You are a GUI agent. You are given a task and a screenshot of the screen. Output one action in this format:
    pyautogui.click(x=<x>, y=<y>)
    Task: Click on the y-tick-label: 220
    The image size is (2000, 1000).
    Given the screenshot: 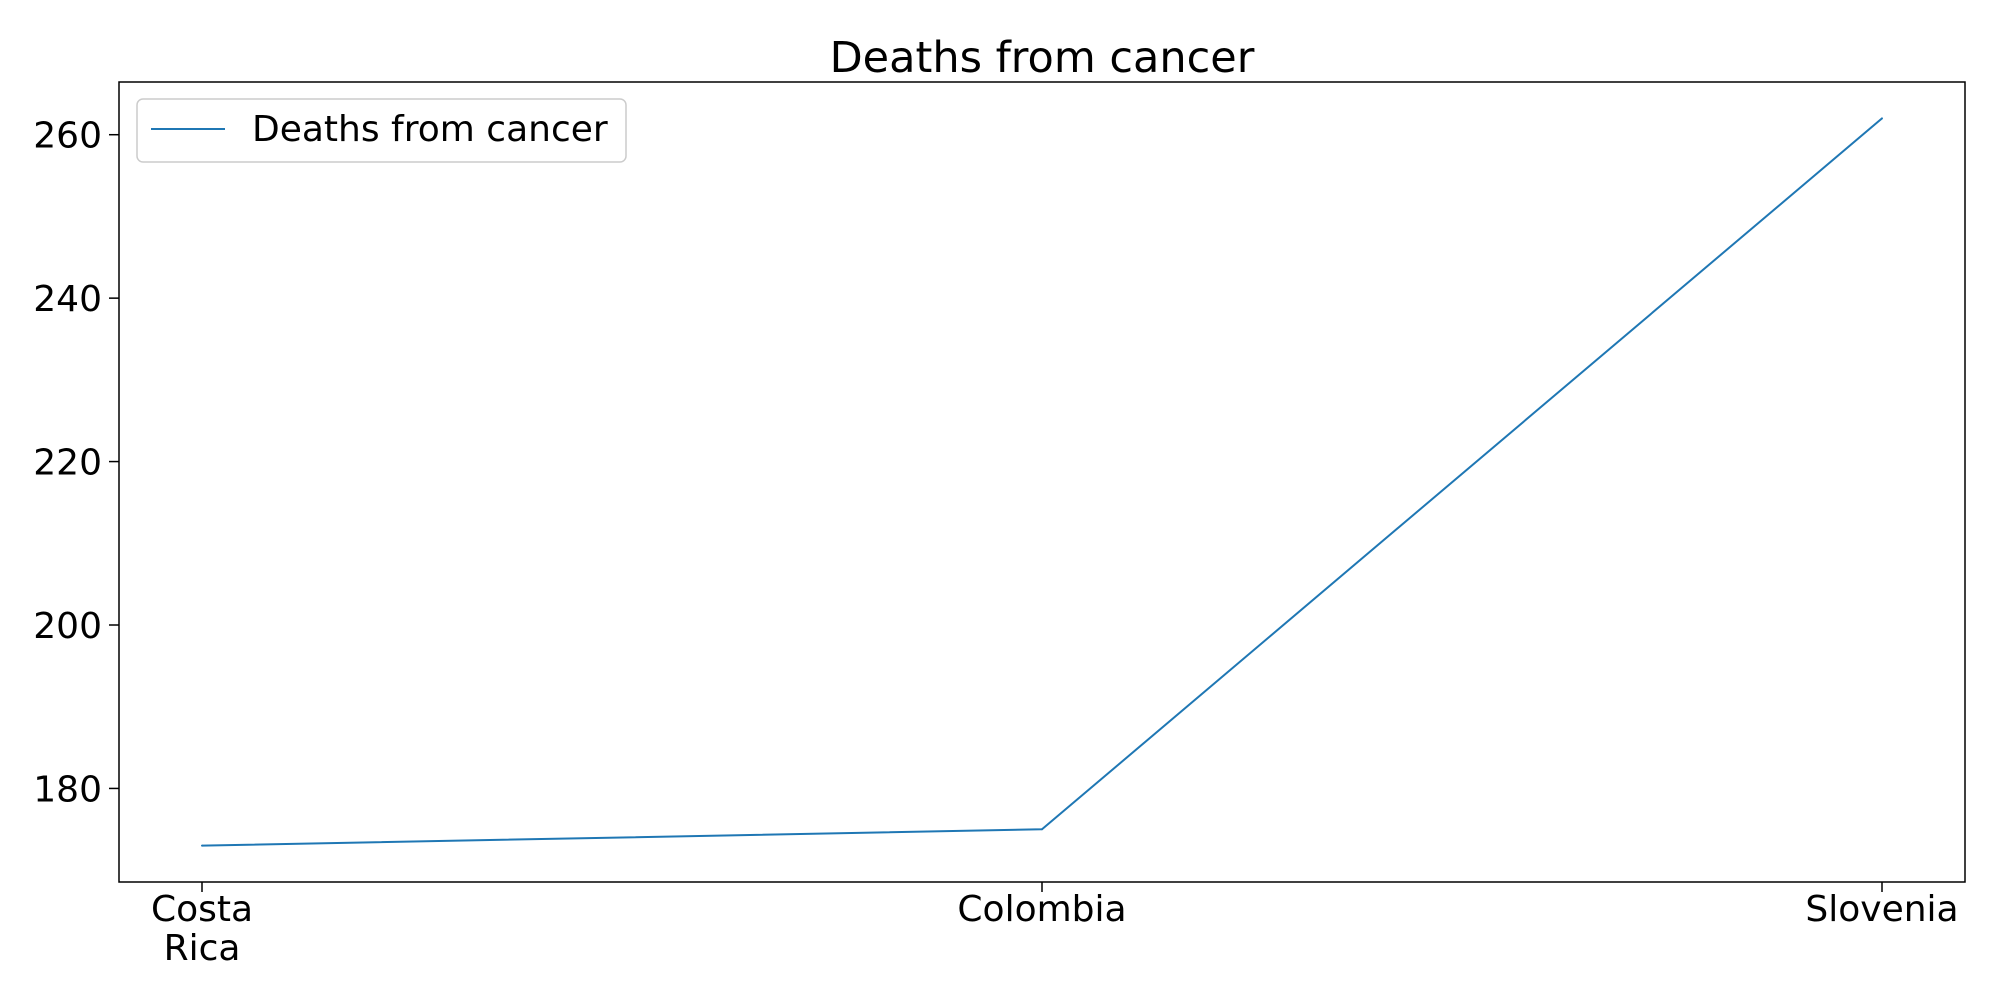 What is the action you would take?
    pyautogui.click(x=67, y=463)
    